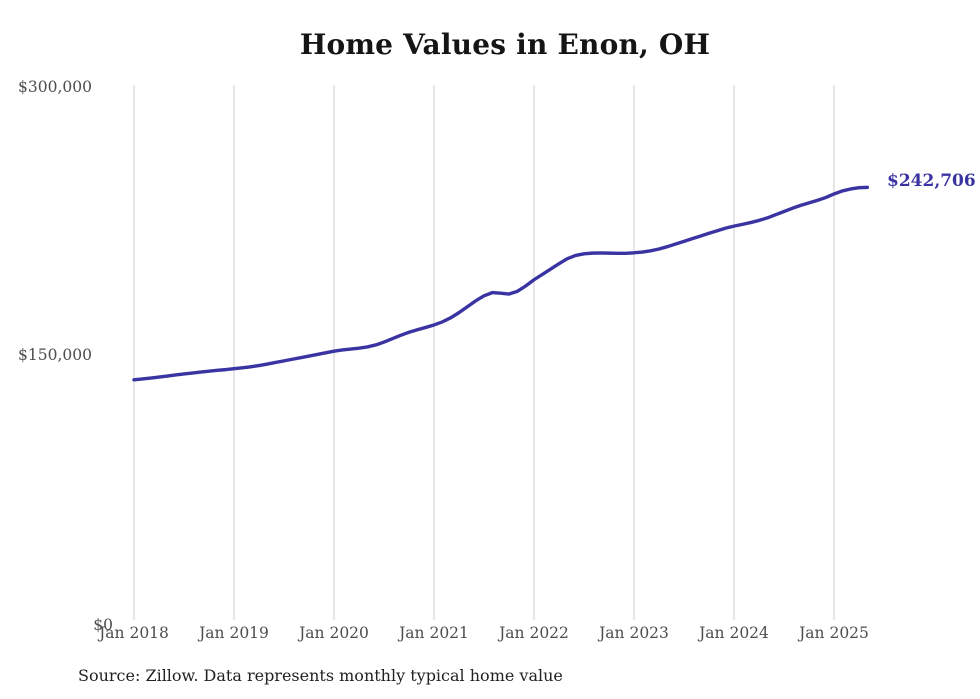 The height and width of the screenshot is (699, 980). I want to click on x-tick-label-jan-2018: Jan 2018, so click(134, 633).